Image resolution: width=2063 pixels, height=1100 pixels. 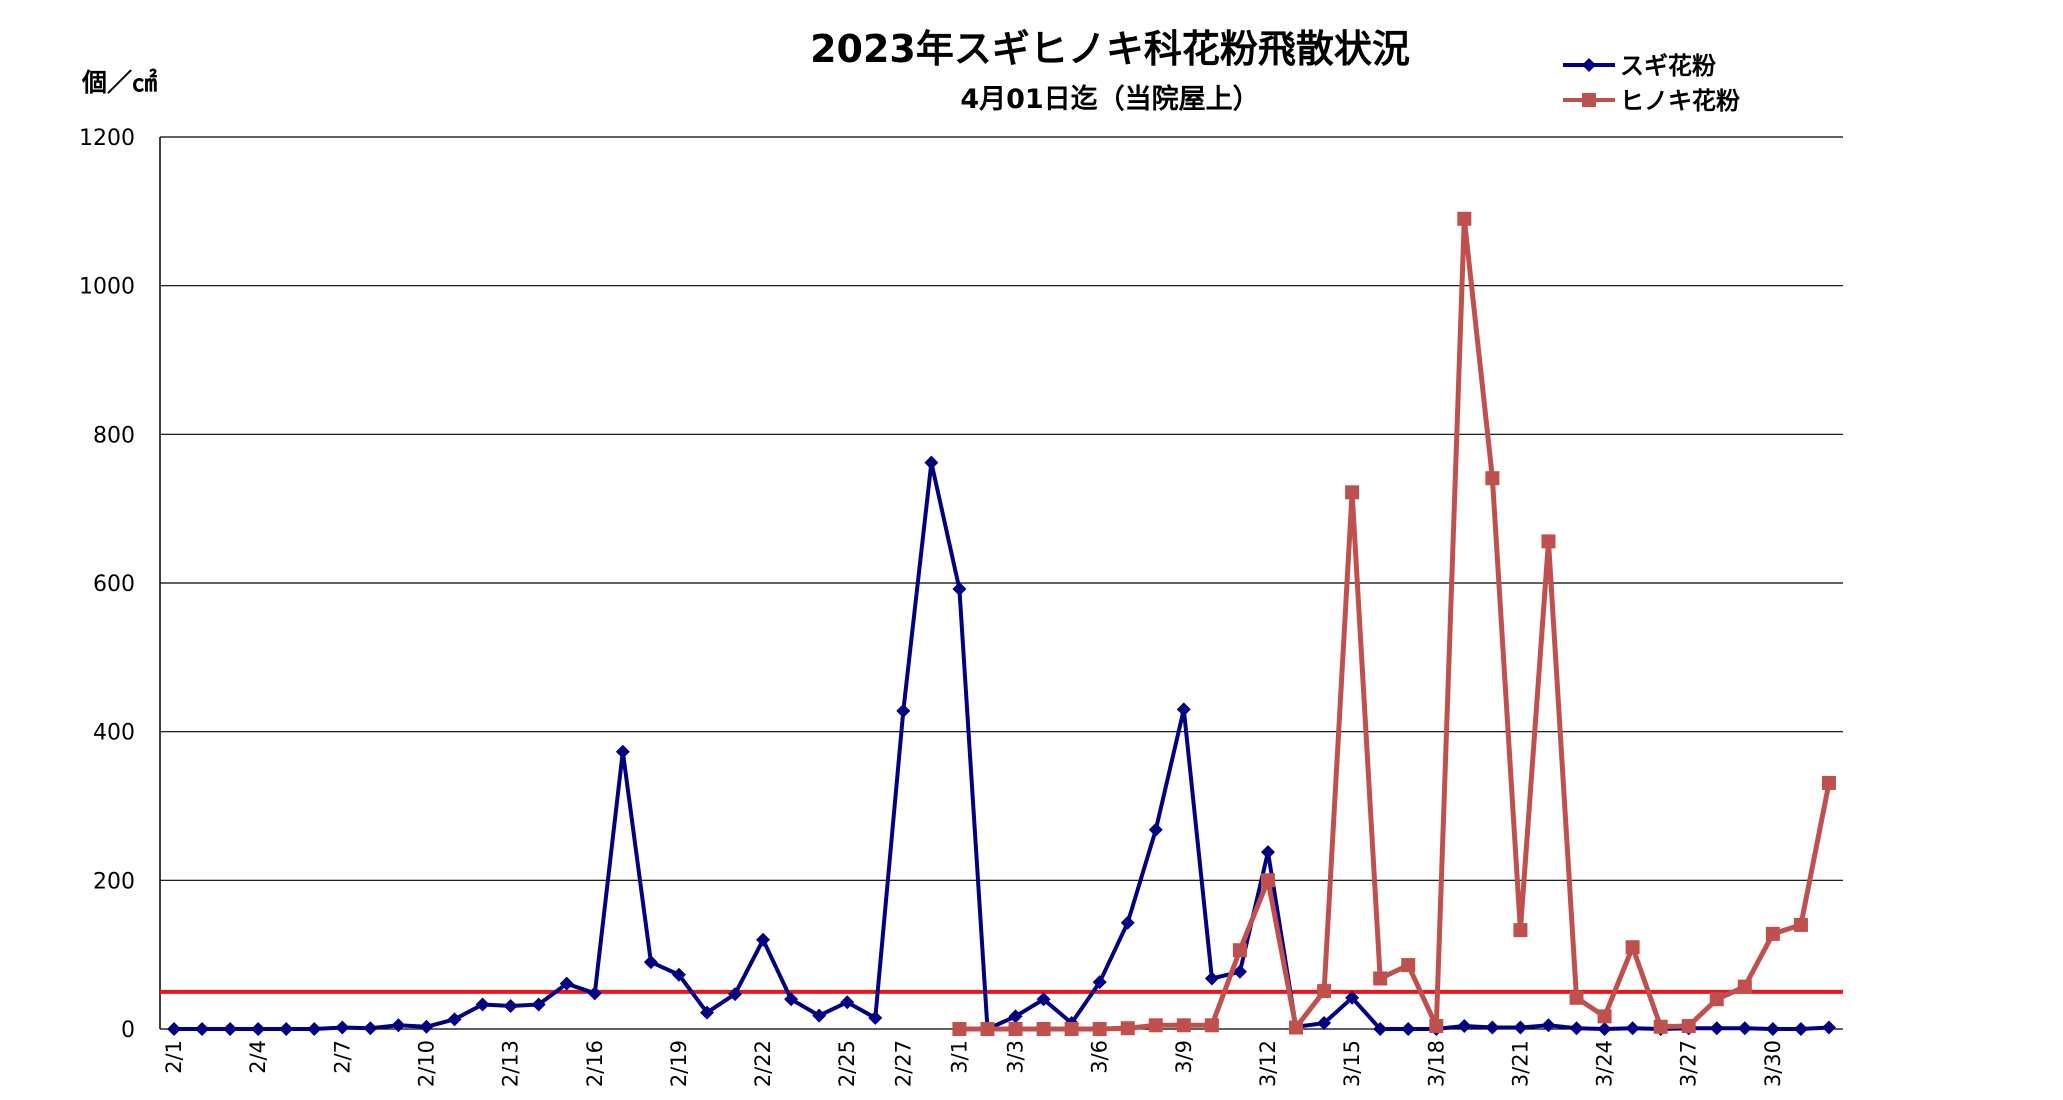 What do you see at coordinates (258, 1057) in the screenshot?
I see `x-tick-label: 2/4` at bounding box center [258, 1057].